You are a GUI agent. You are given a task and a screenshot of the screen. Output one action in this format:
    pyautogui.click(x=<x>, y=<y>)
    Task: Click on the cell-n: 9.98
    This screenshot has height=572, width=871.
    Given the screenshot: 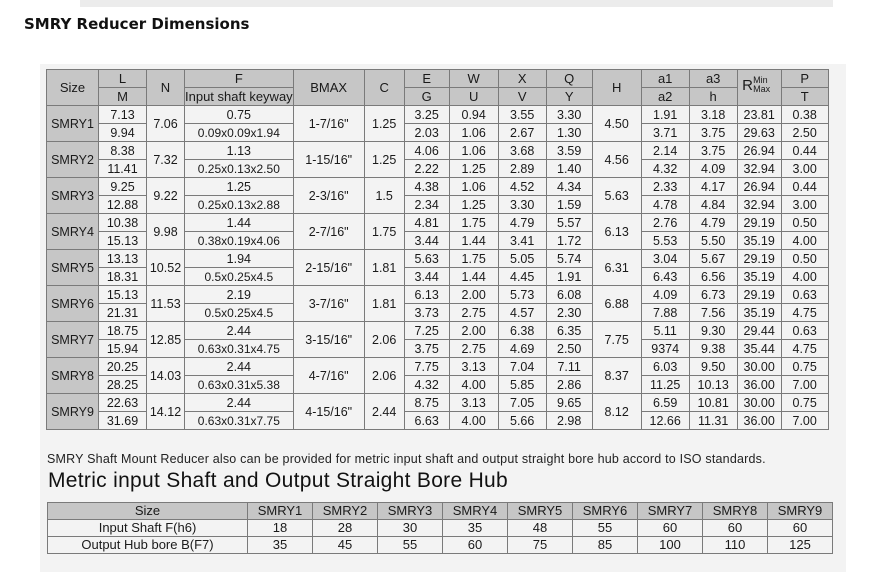 What is the action you would take?
    pyautogui.click(x=165, y=231)
    